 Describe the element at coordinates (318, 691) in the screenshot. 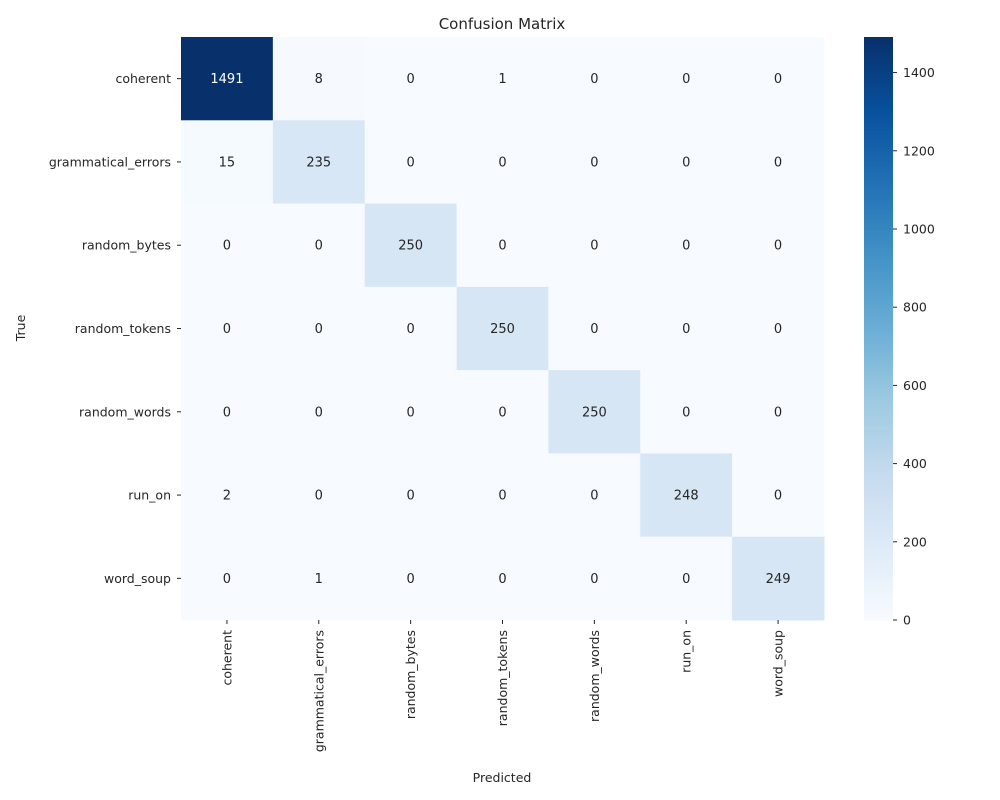

I see `x-tick-label: grammatical_errors` at that location.